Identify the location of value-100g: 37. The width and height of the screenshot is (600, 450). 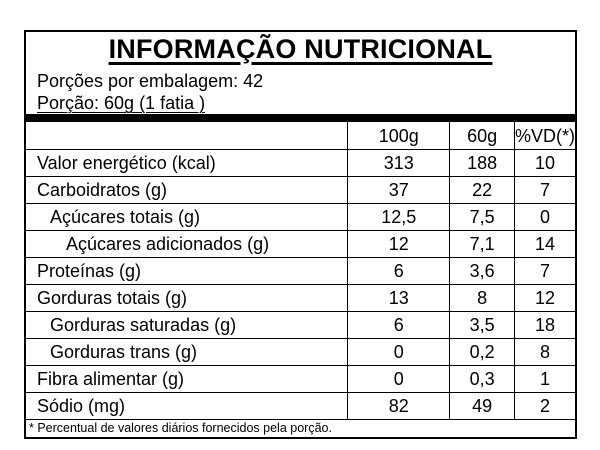
(398, 190).